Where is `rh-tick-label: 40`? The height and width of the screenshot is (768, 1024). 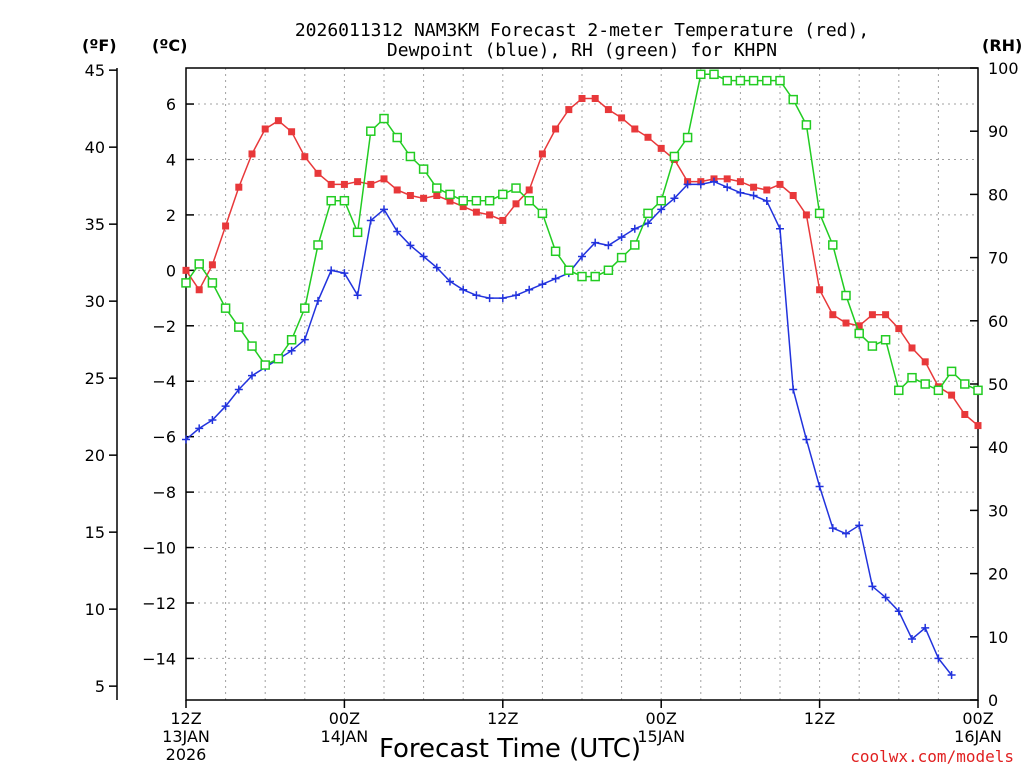 rh-tick-label: 40 is located at coordinates (998, 447).